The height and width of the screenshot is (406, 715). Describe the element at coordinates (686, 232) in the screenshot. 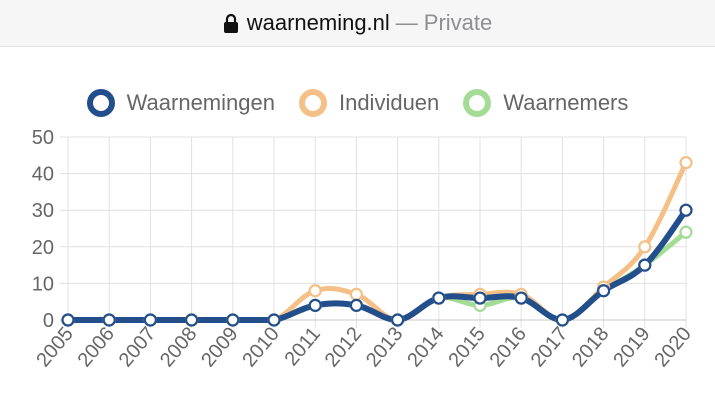

I see `data-point-waarnemers` at that location.